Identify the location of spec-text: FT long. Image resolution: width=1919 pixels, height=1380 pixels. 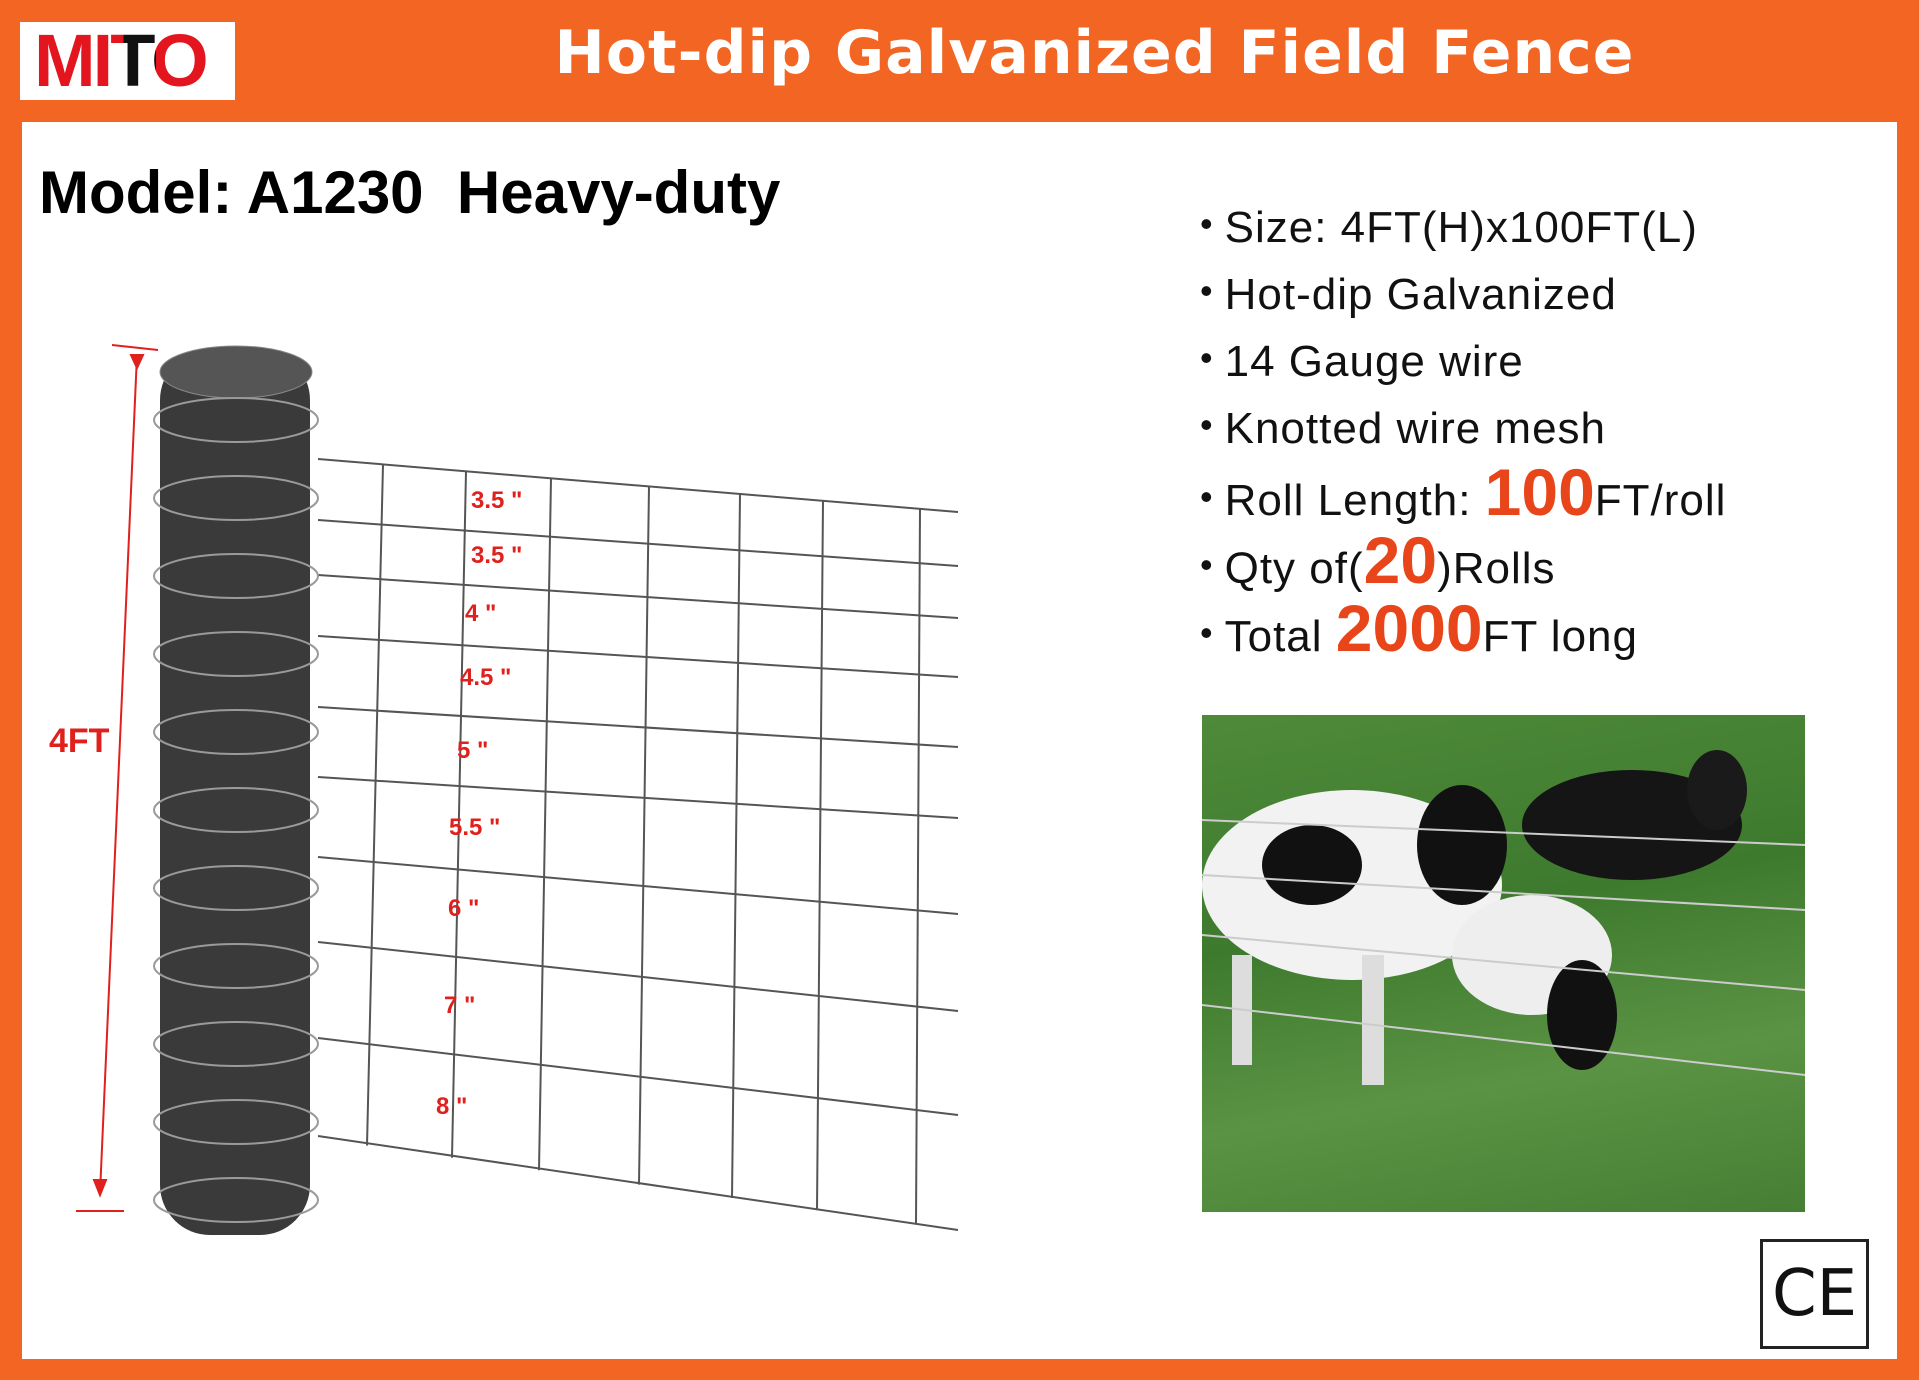
(1560, 636).